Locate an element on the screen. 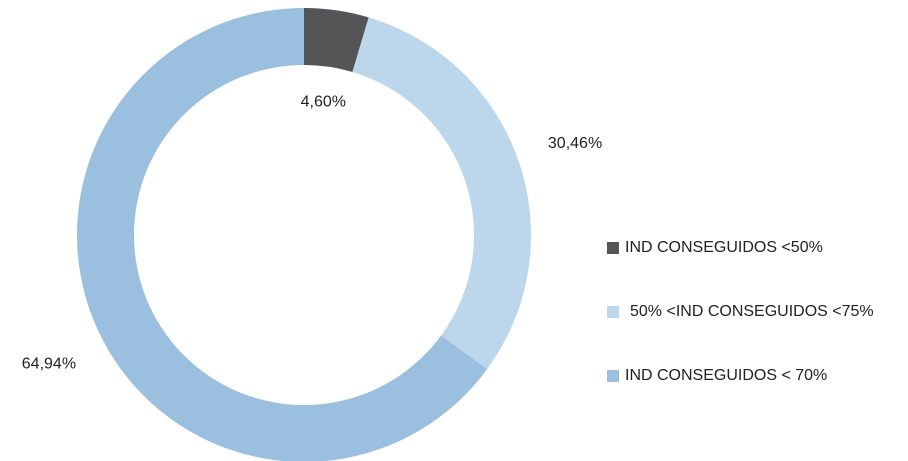 This screenshot has height=461, width=908. donut-slice is located at coordinates (336, 40).